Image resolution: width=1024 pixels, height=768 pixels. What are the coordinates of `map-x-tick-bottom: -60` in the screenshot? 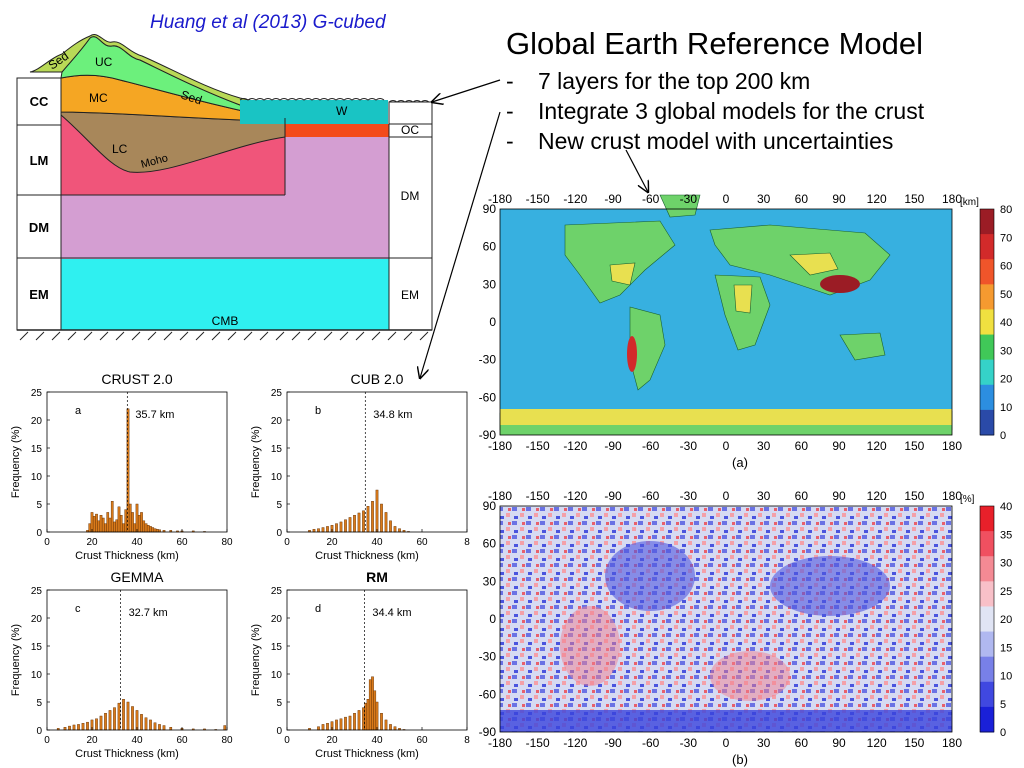 It's located at (651, 743).